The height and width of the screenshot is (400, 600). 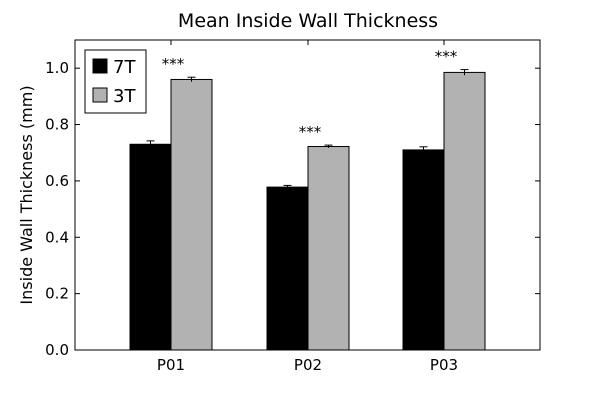 What do you see at coordinates (57, 237) in the screenshot?
I see `y-tick-label: 0.4` at bounding box center [57, 237].